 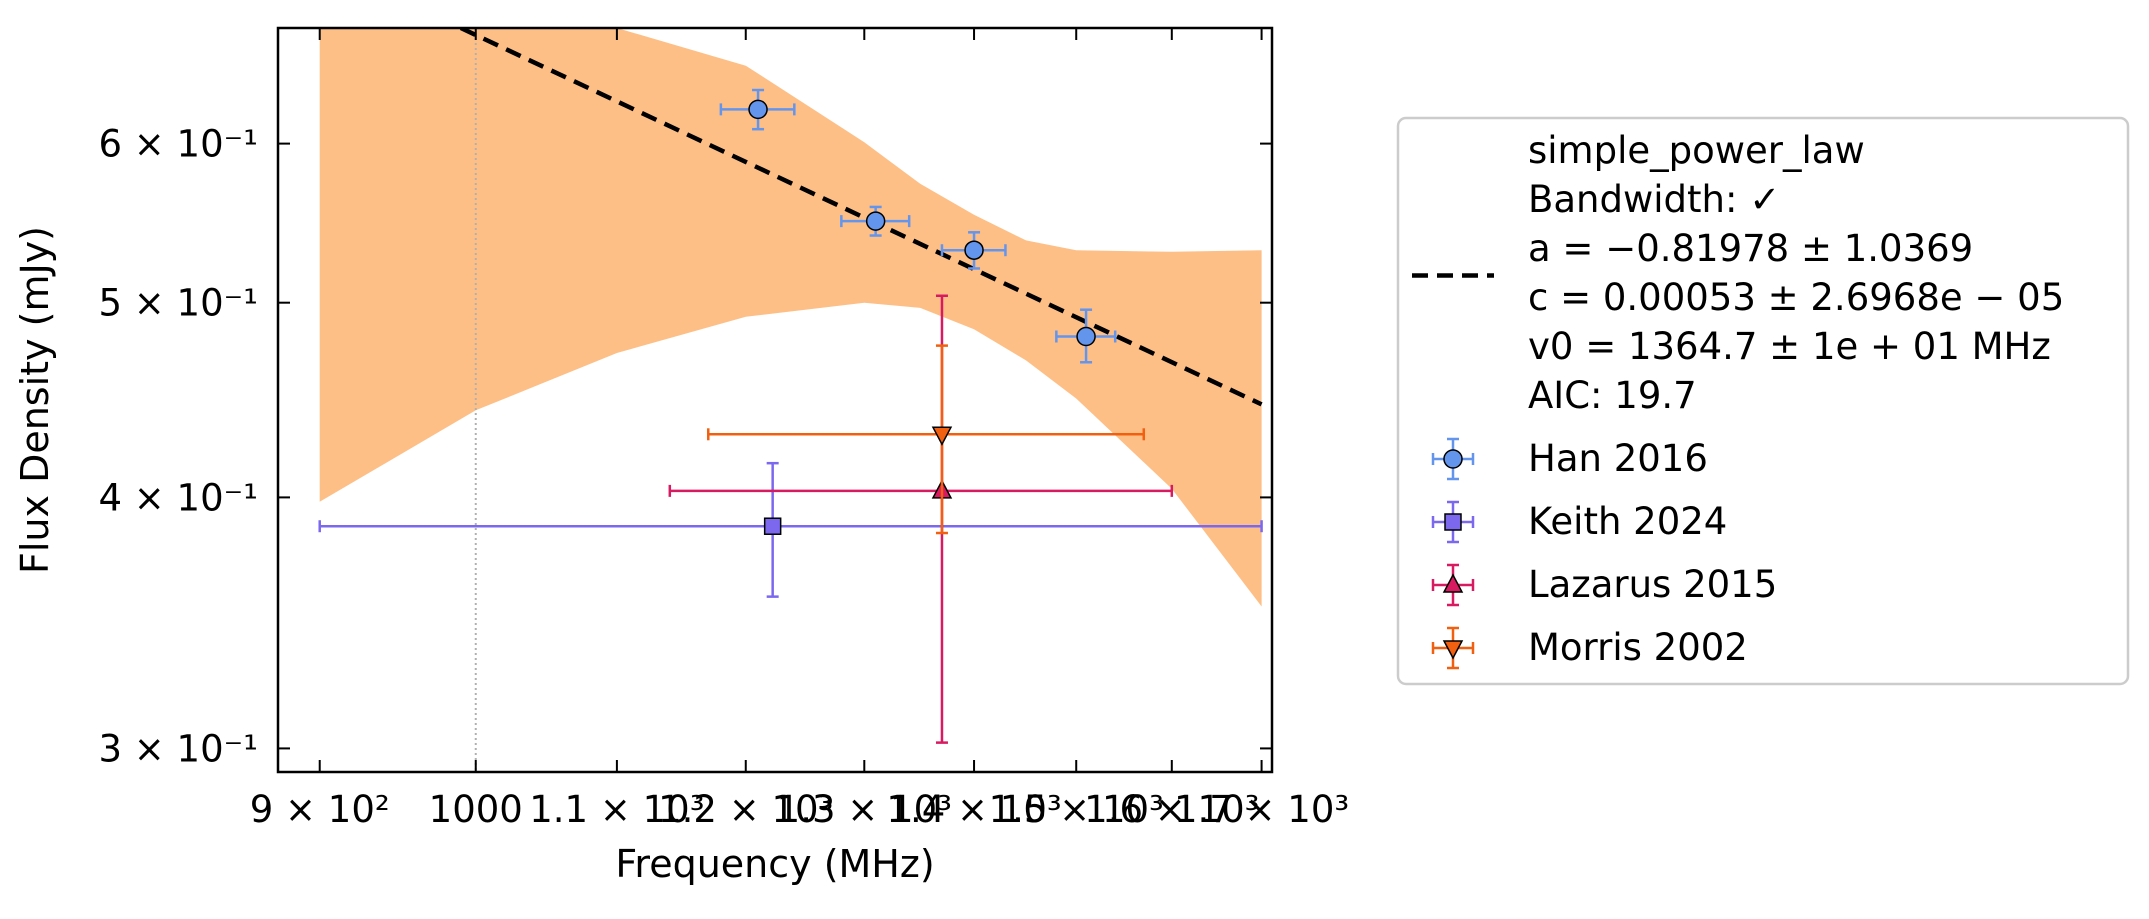 I want to click on x-tick-label: 1.6 × 10³, so click(x=1171, y=809).